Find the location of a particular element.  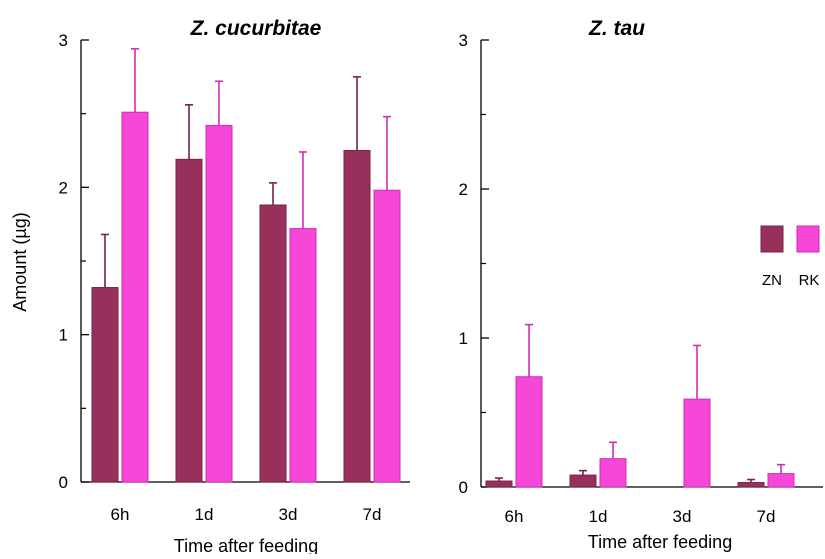

panel-title-z-cucurbitae: Z. cucurbitae is located at coordinates (256, 28).